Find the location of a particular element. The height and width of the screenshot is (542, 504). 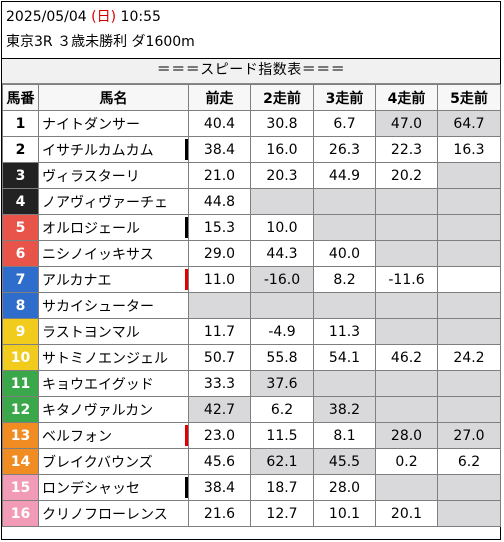

speed-5-races-ago: 64.7 is located at coordinates (469, 123).